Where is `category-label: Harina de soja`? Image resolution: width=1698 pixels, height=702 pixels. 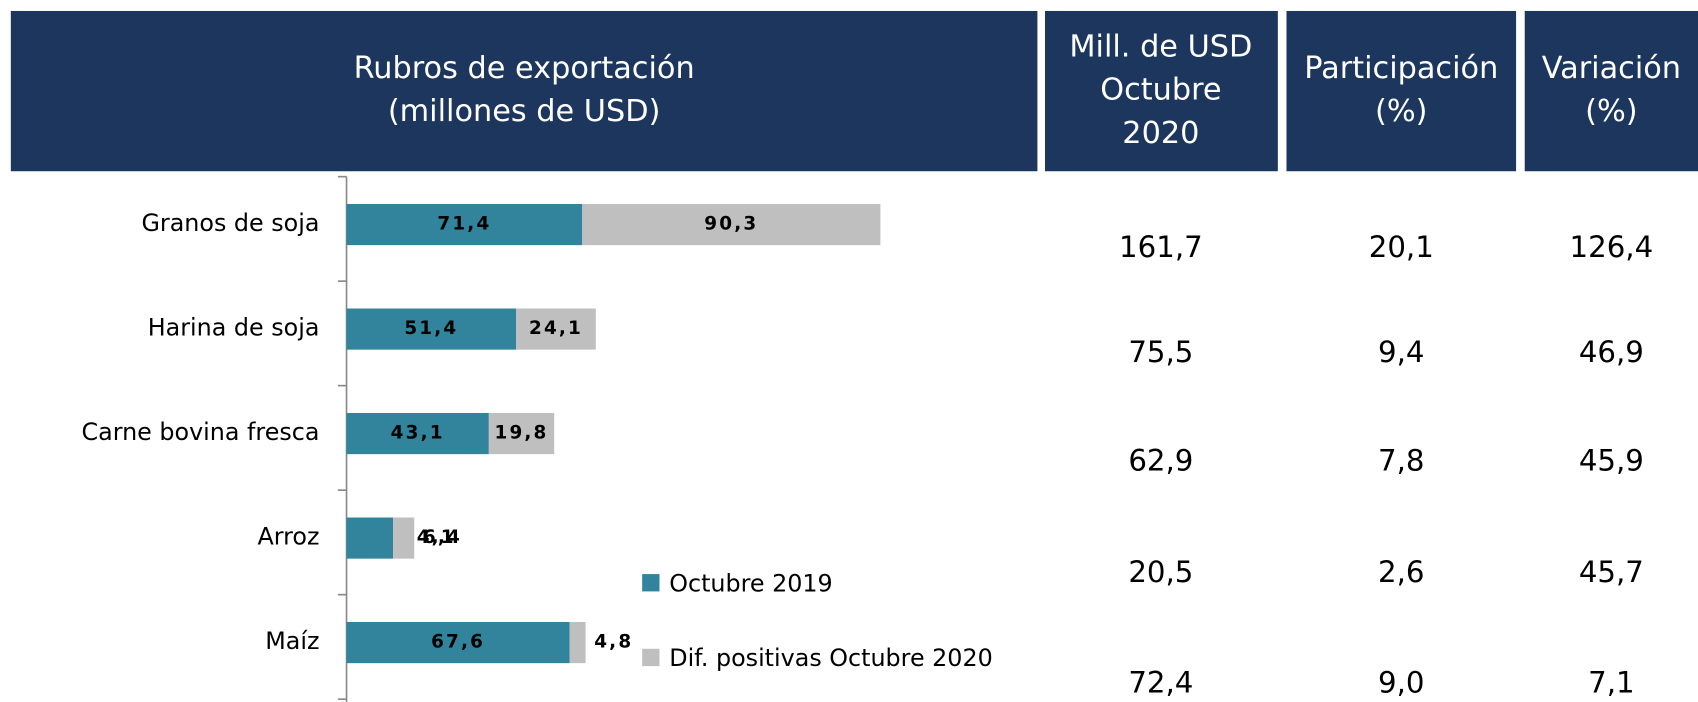 category-label: Harina de soja is located at coordinates (234, 328).